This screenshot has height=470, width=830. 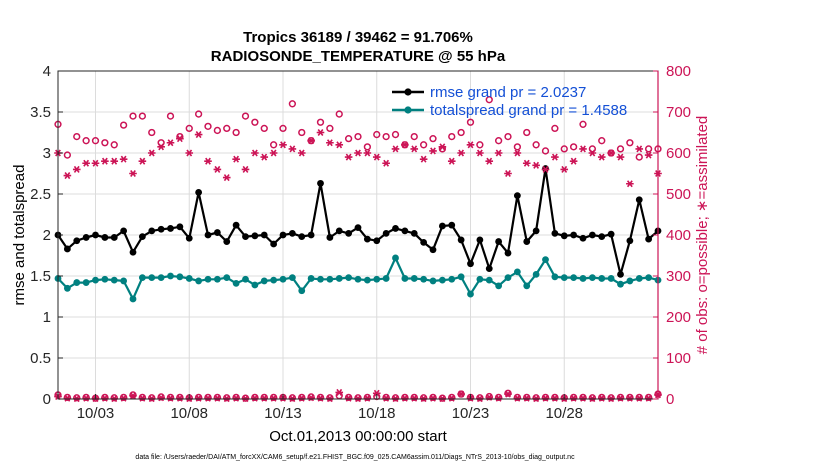 I want to click on y-tick-label-left: 2.5, so click(x=40, y=194).